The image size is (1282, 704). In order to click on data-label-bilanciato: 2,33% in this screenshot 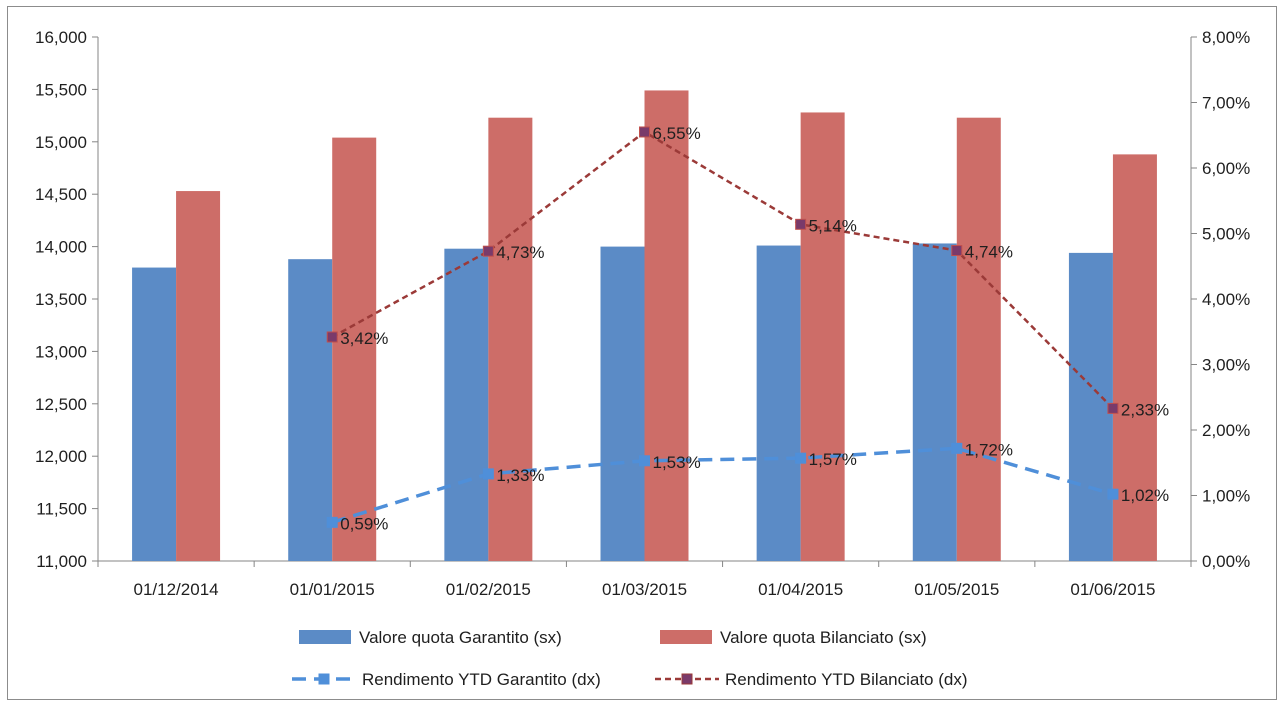, I will do `click(1145, 409)`.